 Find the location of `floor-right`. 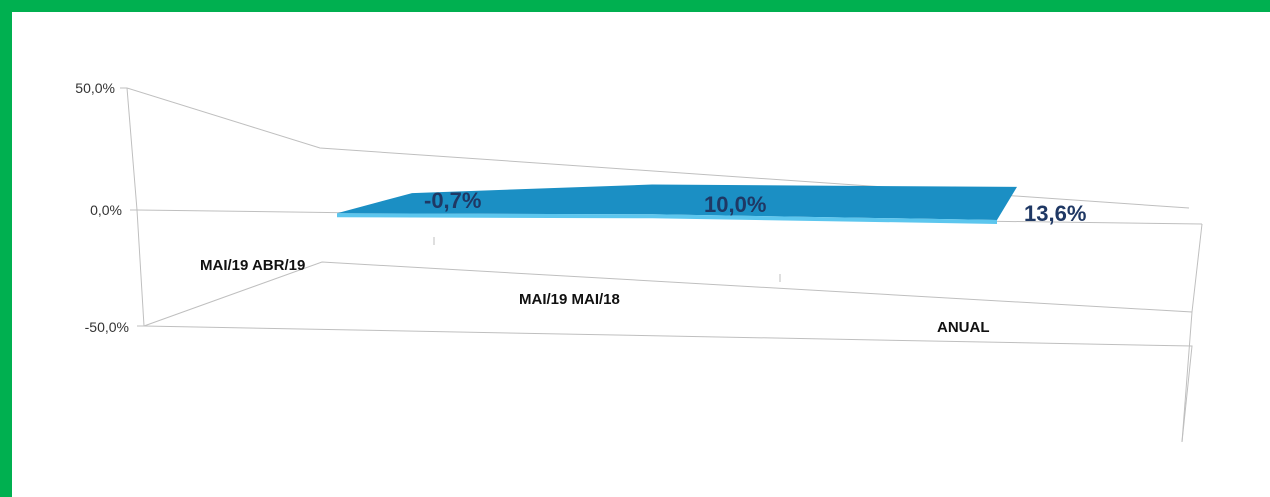

floor-right is located at coordinates (1197, 268).